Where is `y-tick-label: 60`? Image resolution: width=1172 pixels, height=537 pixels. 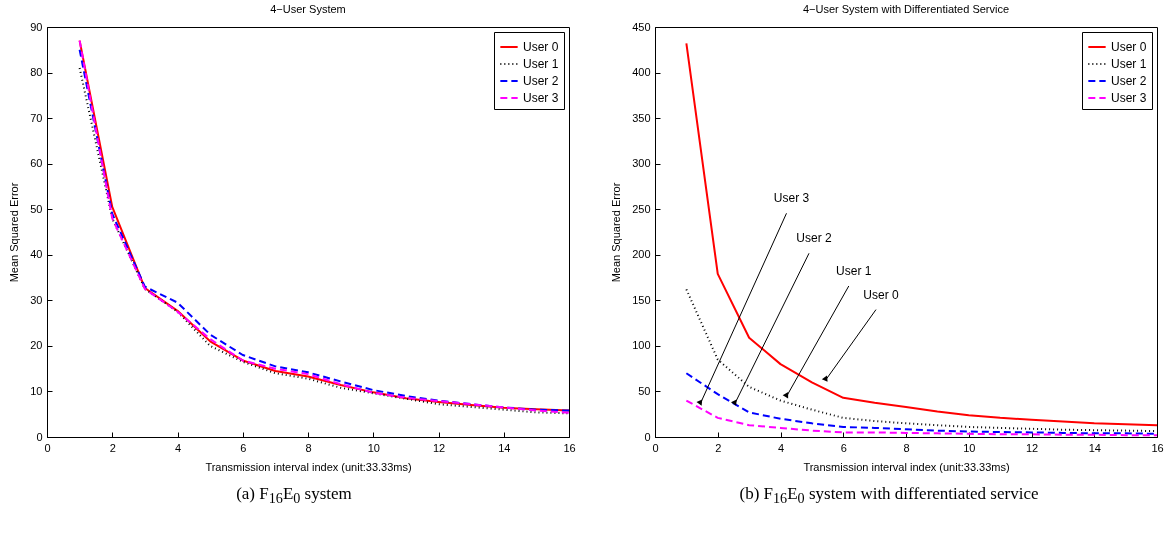
y-tick-label: 60 is located at coordinates (36, 163).